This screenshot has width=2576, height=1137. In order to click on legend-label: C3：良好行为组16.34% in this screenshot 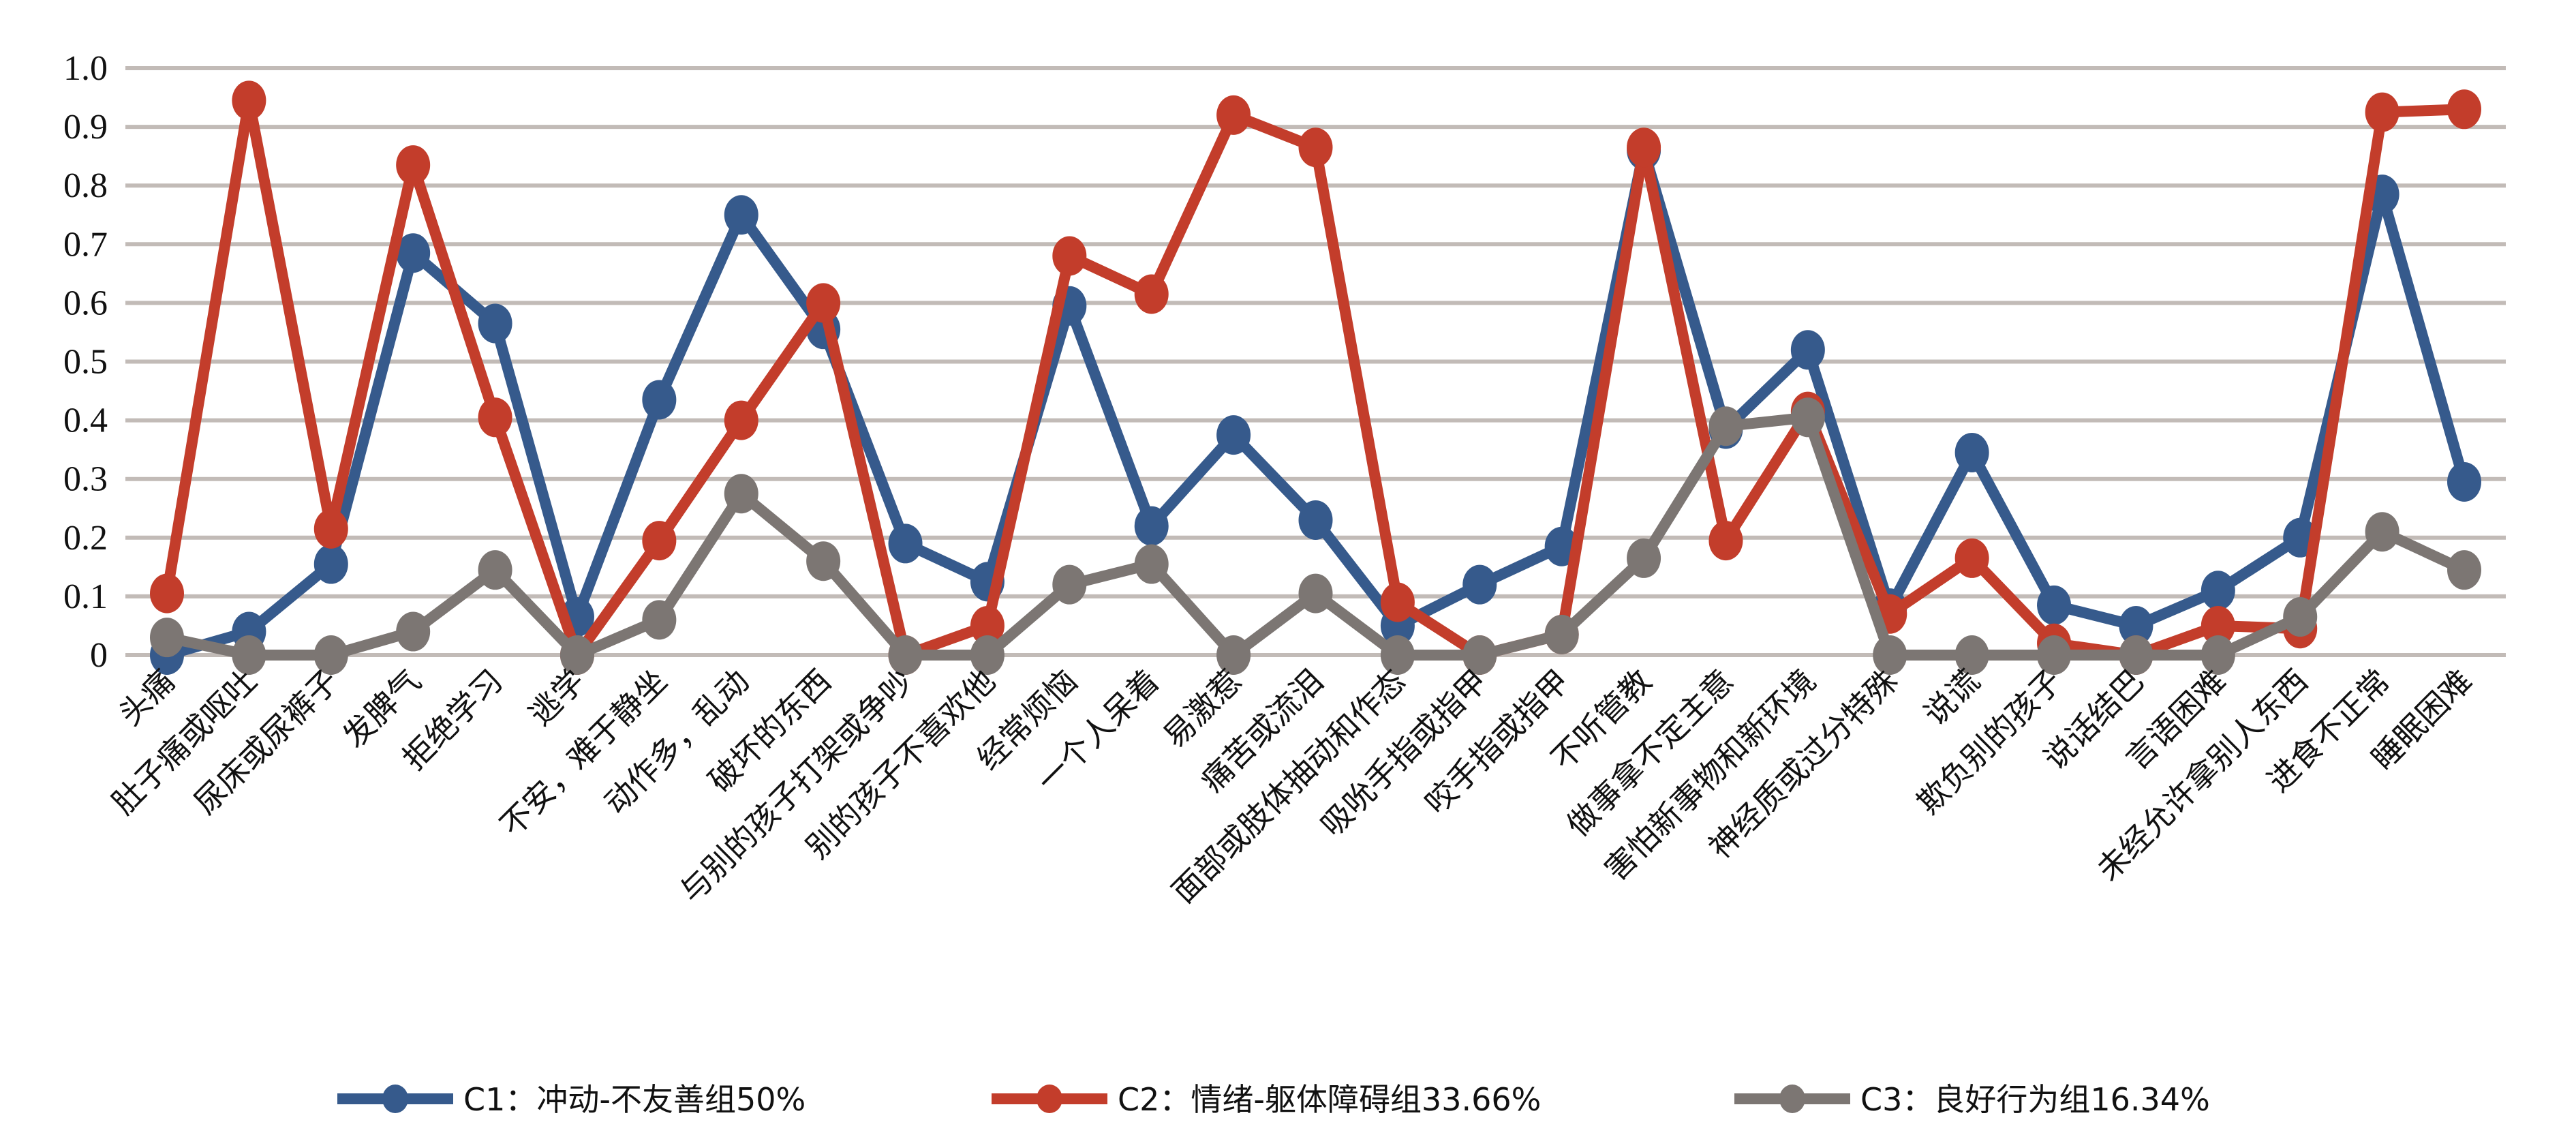, I will do `click(2035, 1099)`.